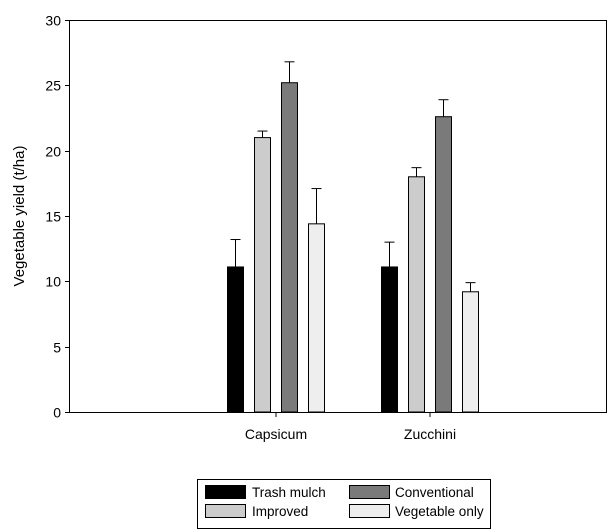  I want to click on bar-vegetable-only-zucchini, so click(470, 352).